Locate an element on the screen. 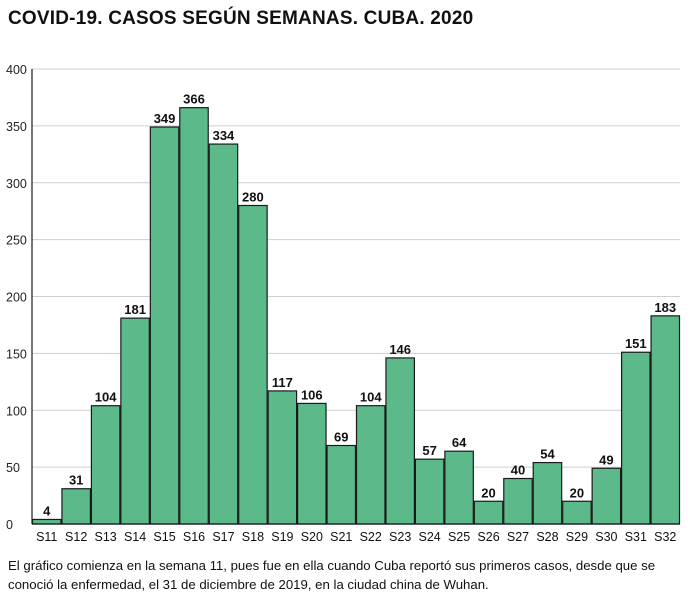  x-tick-label: S25 is located at coordinates (459, 537).